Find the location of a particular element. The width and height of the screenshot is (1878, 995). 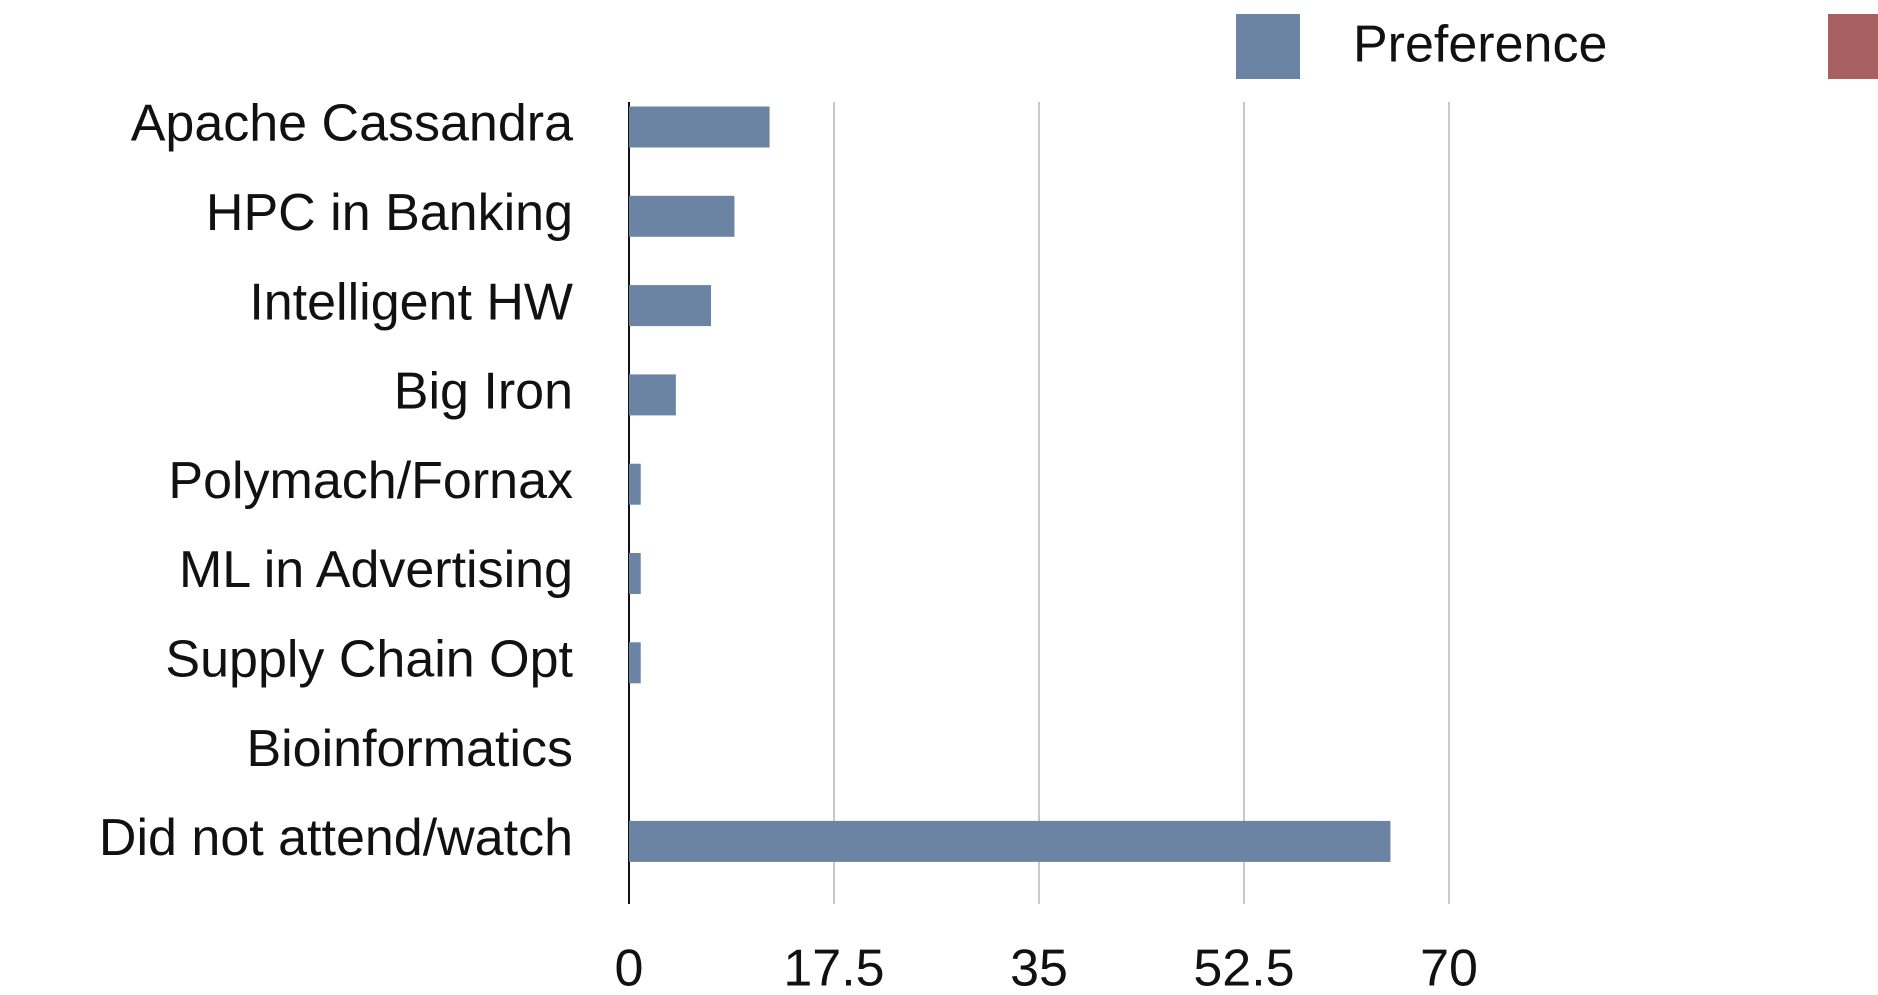

y-tick-label: Did not attend/watch is located at coordinates (336, 838).